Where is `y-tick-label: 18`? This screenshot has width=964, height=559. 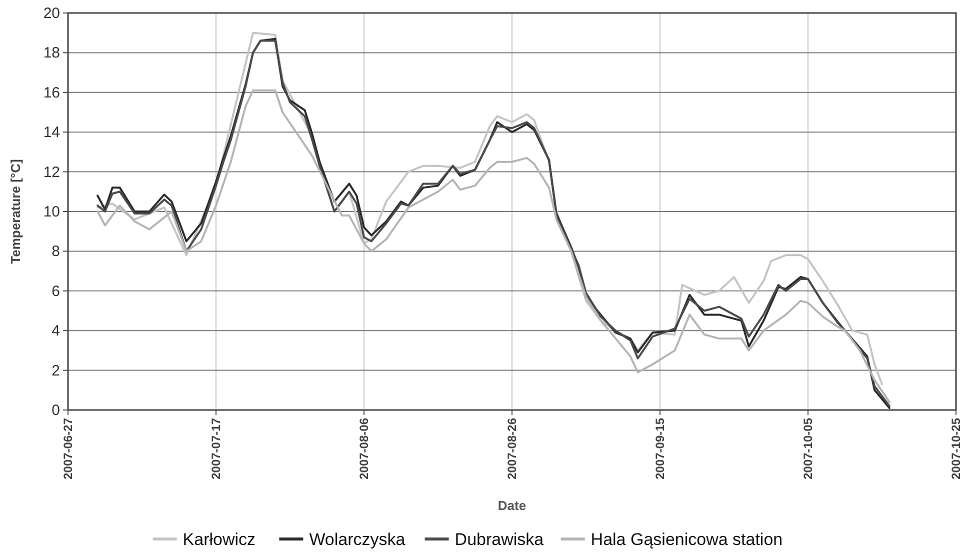
y-tick-label: 18 is located at coordinates (51, 53).